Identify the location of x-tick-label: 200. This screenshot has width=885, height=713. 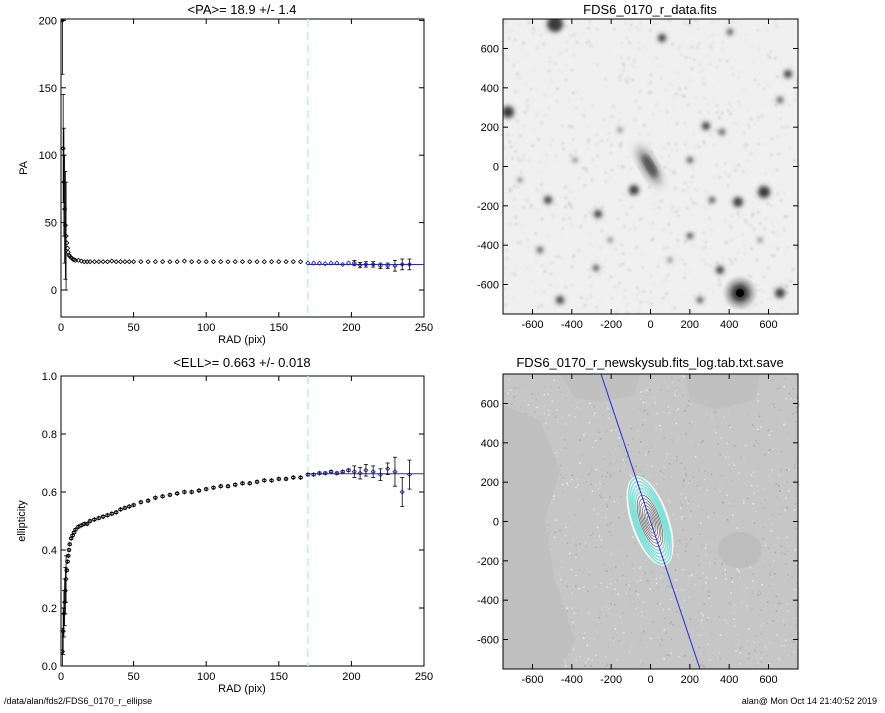
(351, 328).